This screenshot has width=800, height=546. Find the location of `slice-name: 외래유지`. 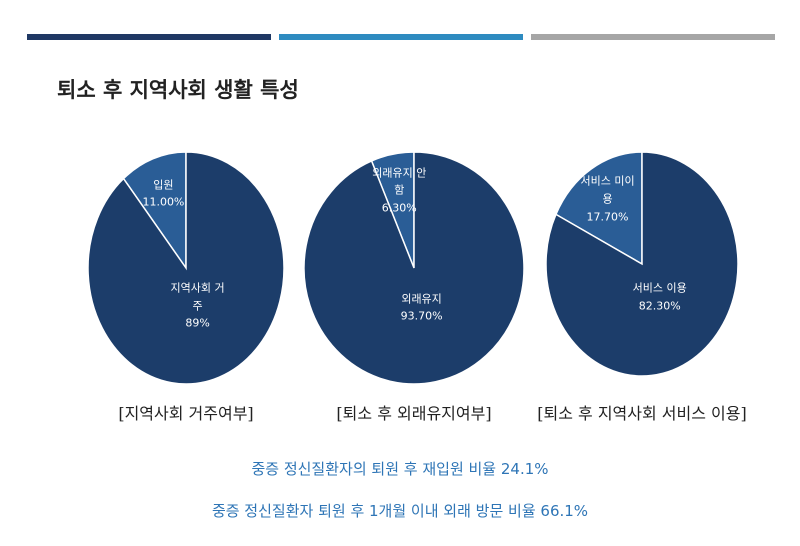

slice-name: 외래유지 is located at coordinates (421, 299).